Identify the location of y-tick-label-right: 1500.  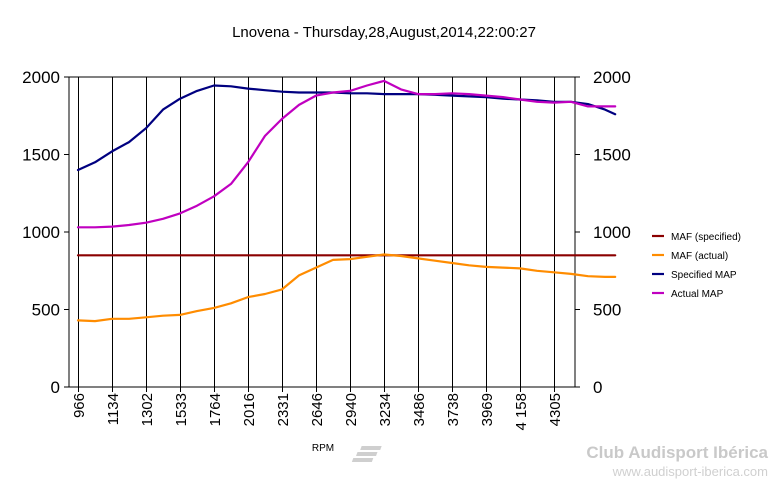
(612, 155).